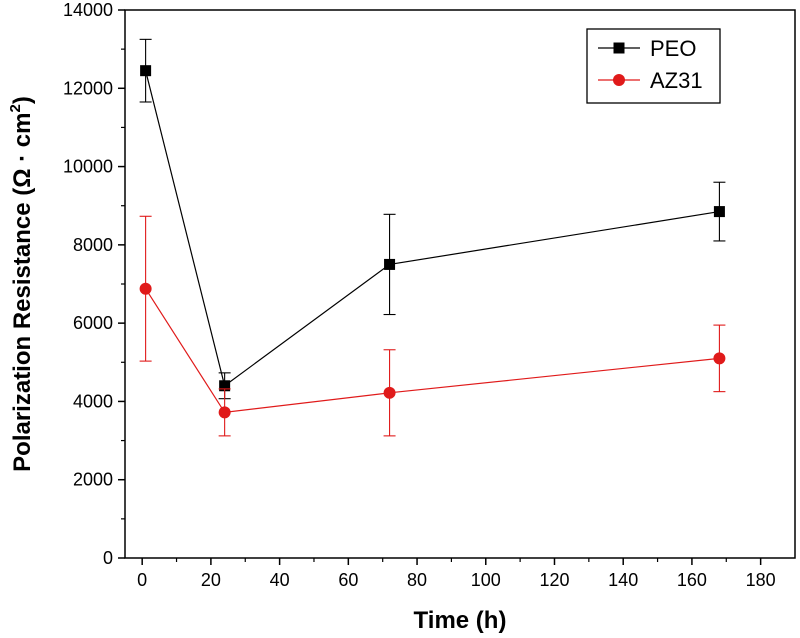 The image size is (800, 638). Describe the element at coordinates (142, 580) in the screenshot. I see `x-tick-label-0: 0` at that location.